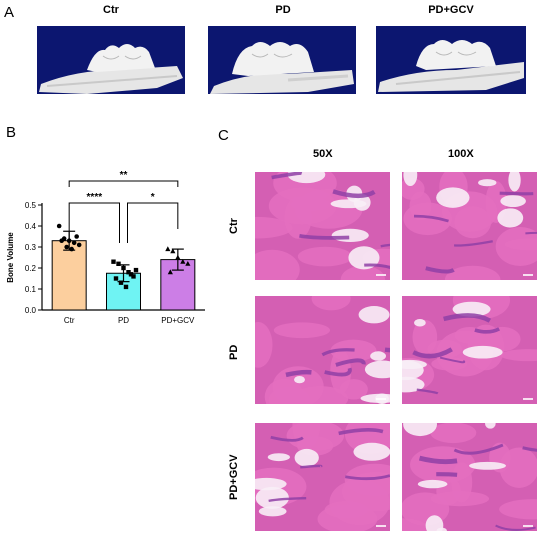  I want to click on col-title-100x: 100X, so click(461, 154).